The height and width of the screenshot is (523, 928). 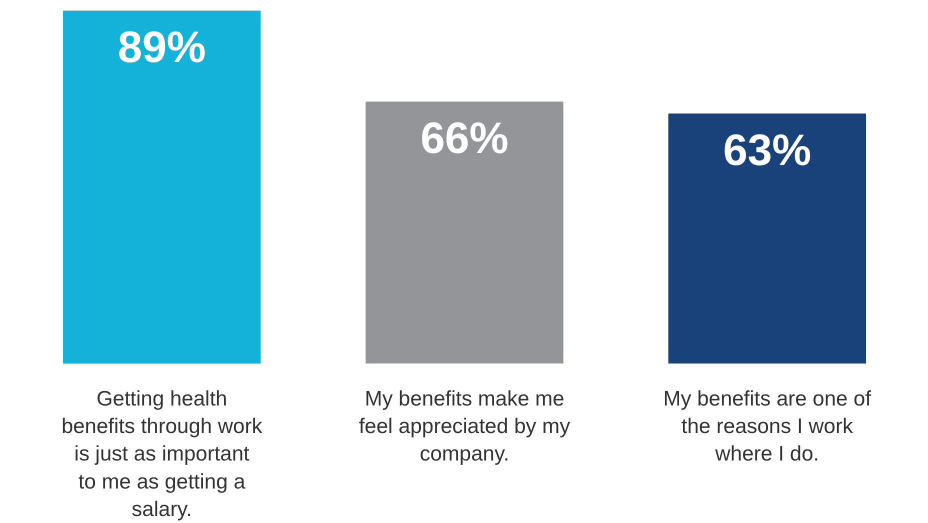 What do you see at coordinates (464, 427) in the screenshot?
I see `x-tick-label: My benefits make me feel appreciated by my company.` at bounding box center [464, 427].